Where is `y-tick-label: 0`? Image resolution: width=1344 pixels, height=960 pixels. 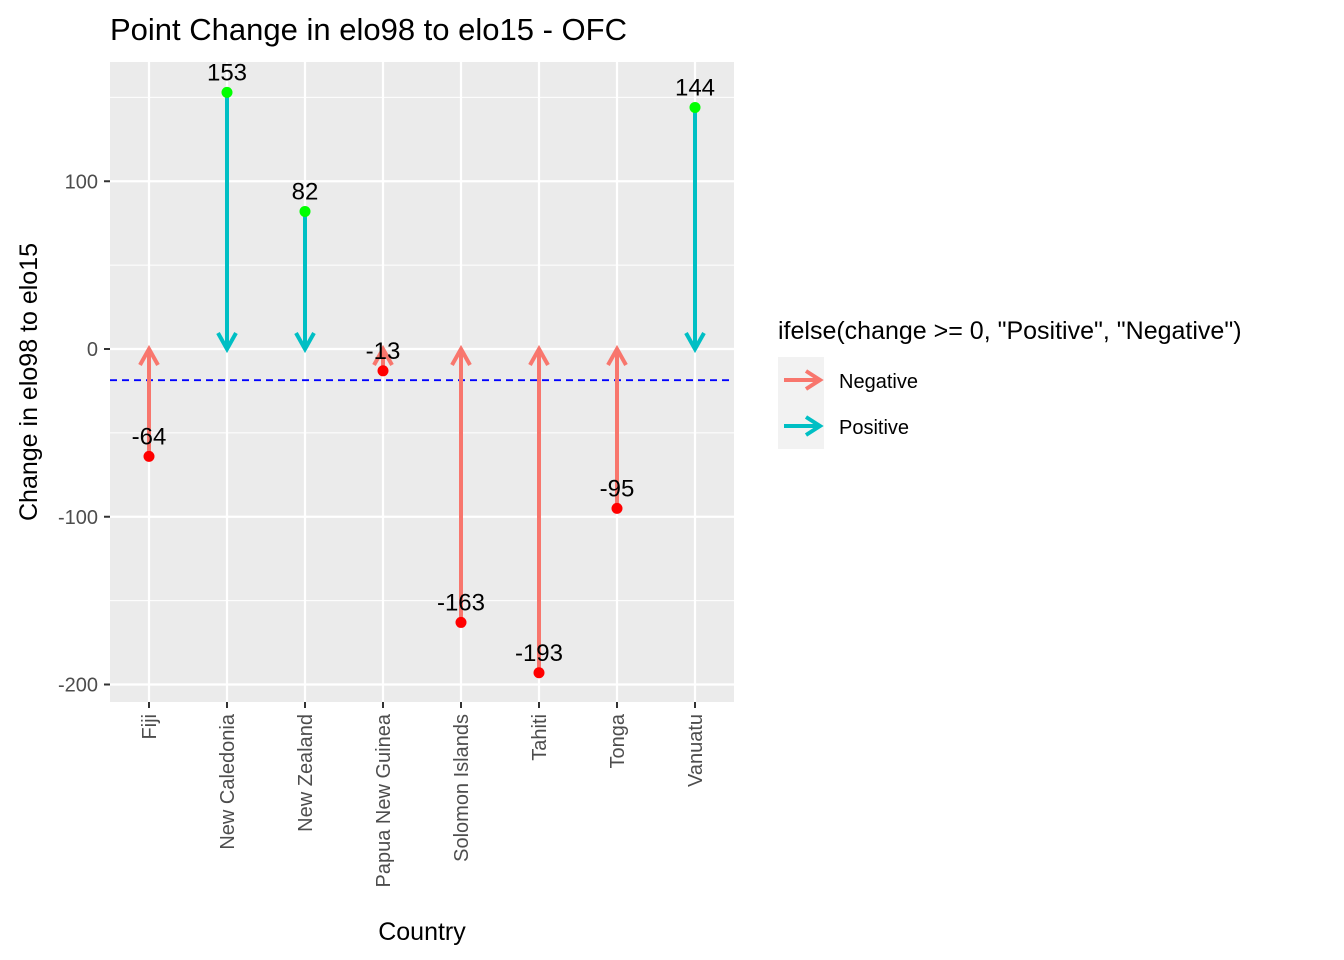
y-tick-label: 0 is located at coordinates (92, 350).